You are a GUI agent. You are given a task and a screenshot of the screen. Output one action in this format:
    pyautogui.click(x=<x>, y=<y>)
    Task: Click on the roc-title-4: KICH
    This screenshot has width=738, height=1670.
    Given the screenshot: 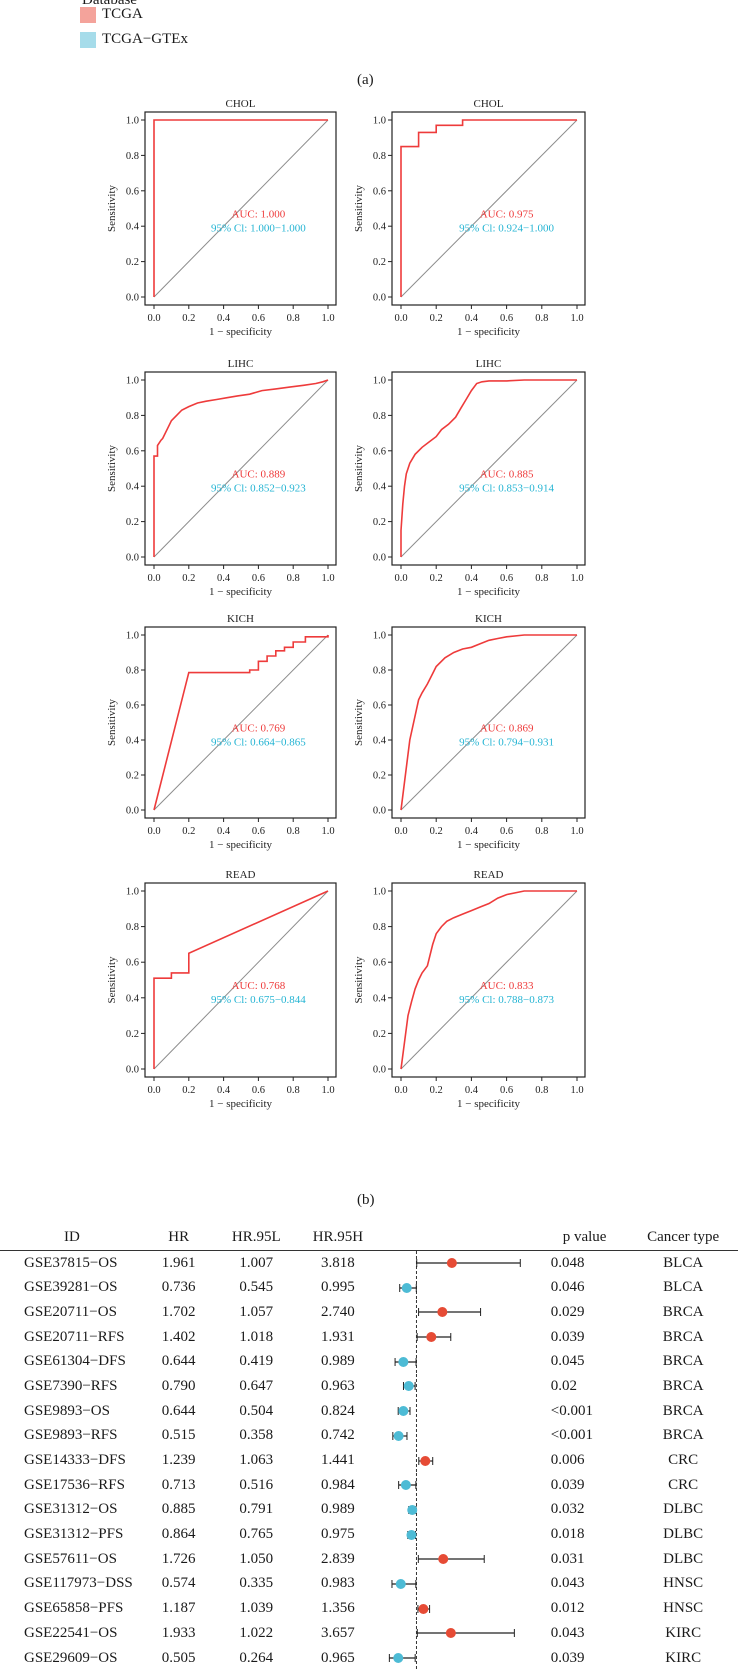 What is the action you would take?
    pyautogui.click(x=240, y=619)
    